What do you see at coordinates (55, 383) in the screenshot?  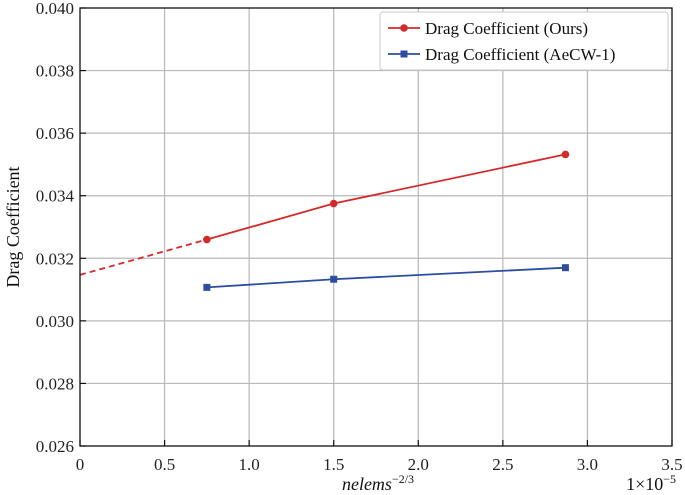 I see `y-tick-label: 0.028` at bounding box center [55, 383].